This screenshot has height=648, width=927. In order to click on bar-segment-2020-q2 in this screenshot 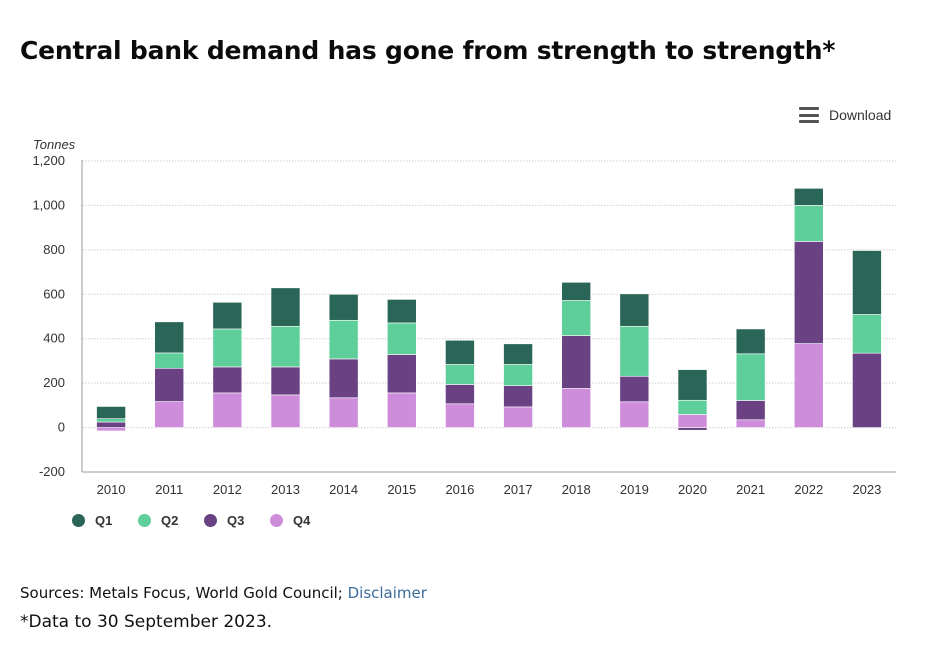, I will do `click(692, 407)`.